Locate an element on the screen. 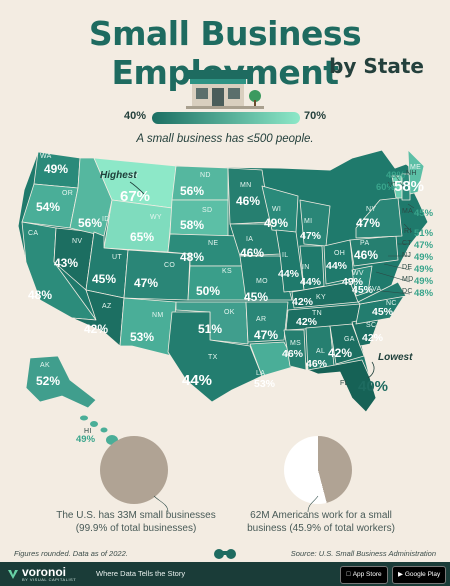 This screenshot has height=586, width=450. state-shape-nm is located at coordinates (148, 327).